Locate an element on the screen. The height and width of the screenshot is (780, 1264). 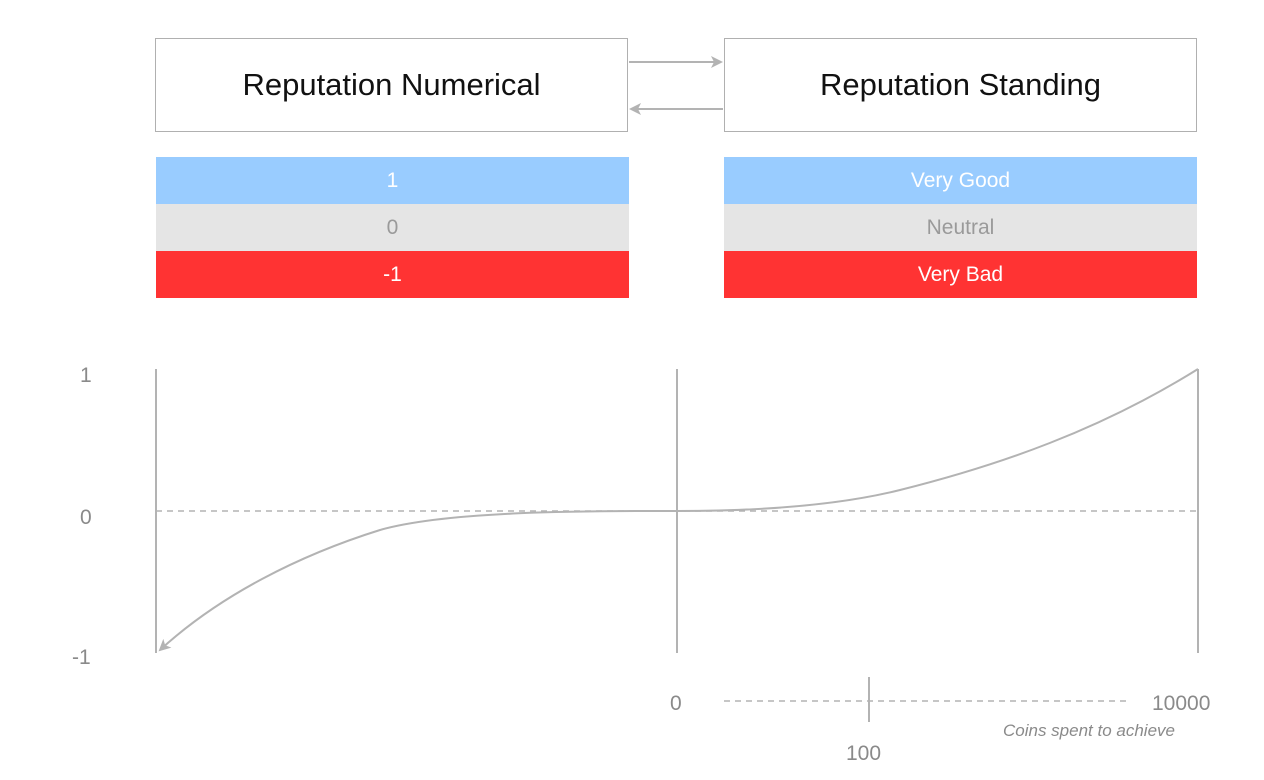
numerical-row-bad: -1 is located at coordinates (392, 274).